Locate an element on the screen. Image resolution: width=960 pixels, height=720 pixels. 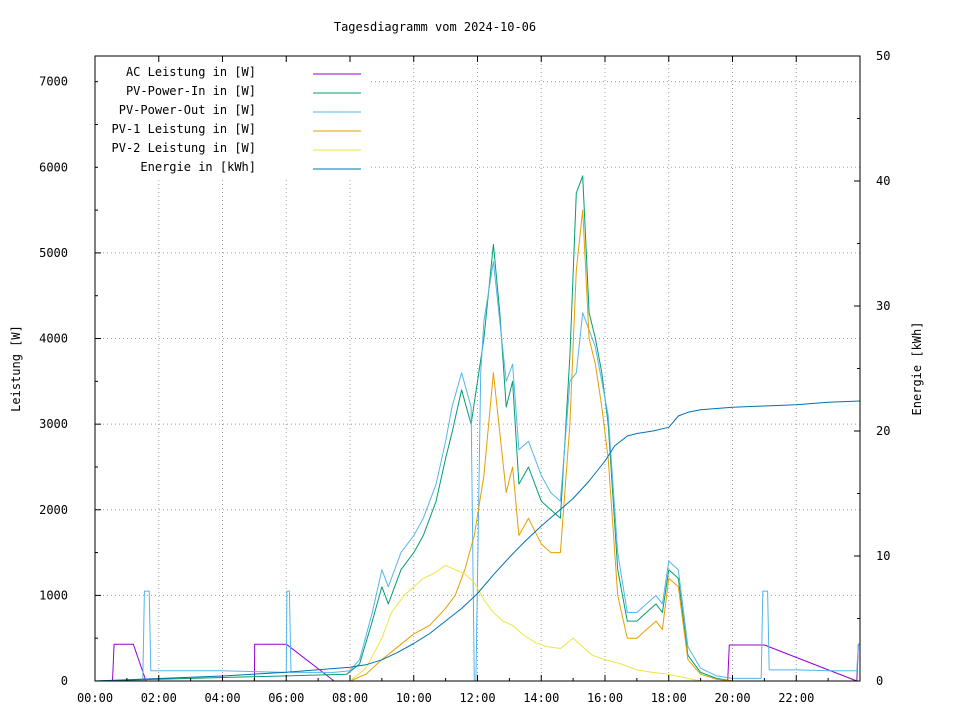
y-tick-label: 7000 is located at coordinates (53, 82).